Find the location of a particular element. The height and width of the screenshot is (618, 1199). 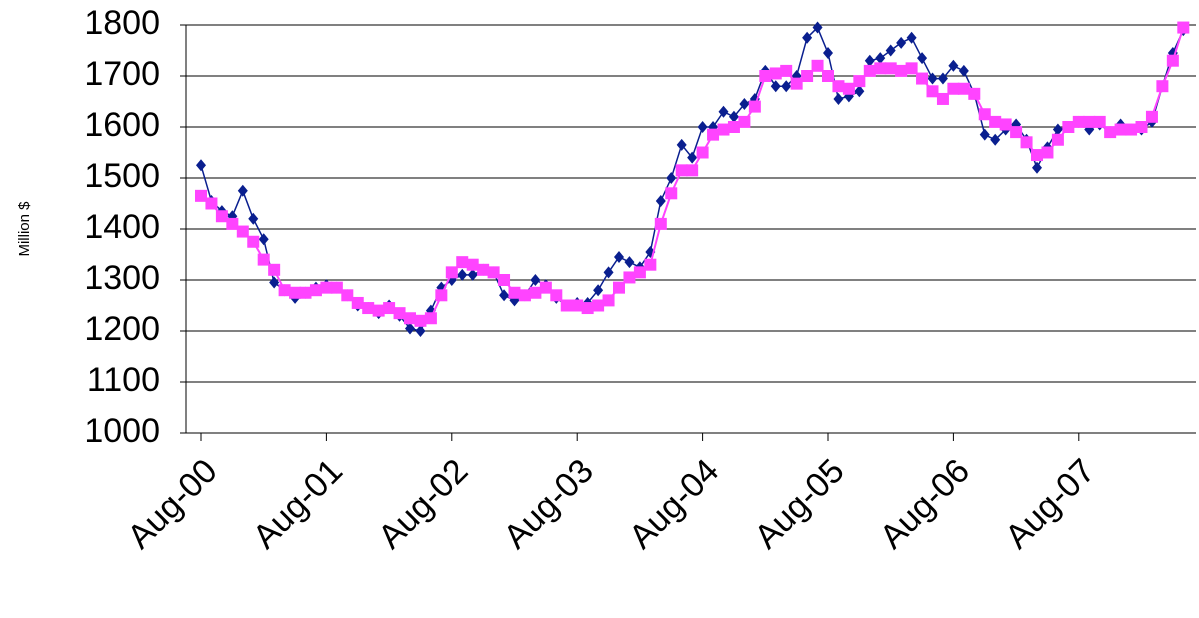

y-tick-label: 1100 is located at coordinates (123, 380).